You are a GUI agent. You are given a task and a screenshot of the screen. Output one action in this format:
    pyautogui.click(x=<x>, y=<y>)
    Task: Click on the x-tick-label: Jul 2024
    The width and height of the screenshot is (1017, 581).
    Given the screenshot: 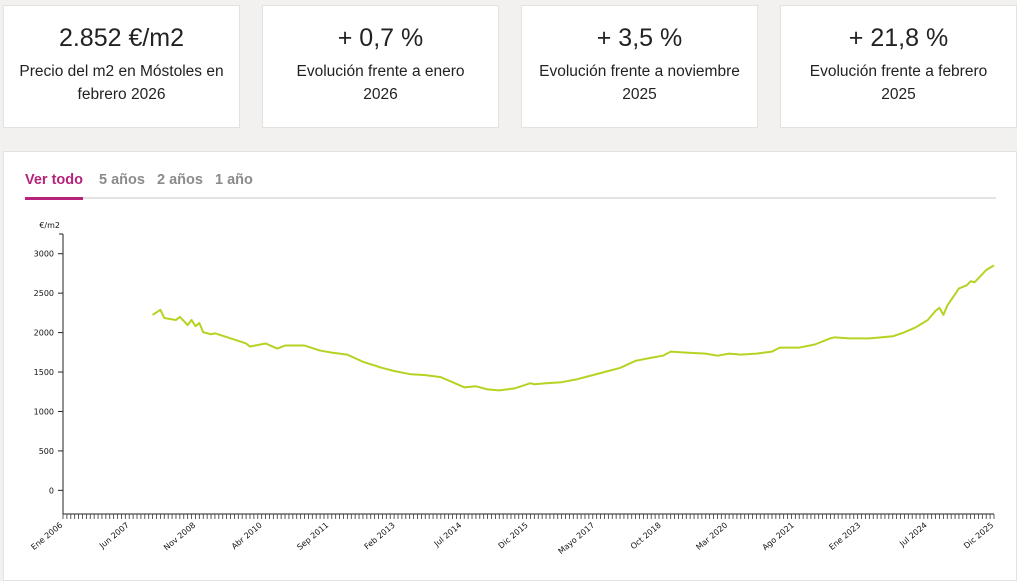 What is the action you would take?
    pyautogui.click(x=912, y=535)
    